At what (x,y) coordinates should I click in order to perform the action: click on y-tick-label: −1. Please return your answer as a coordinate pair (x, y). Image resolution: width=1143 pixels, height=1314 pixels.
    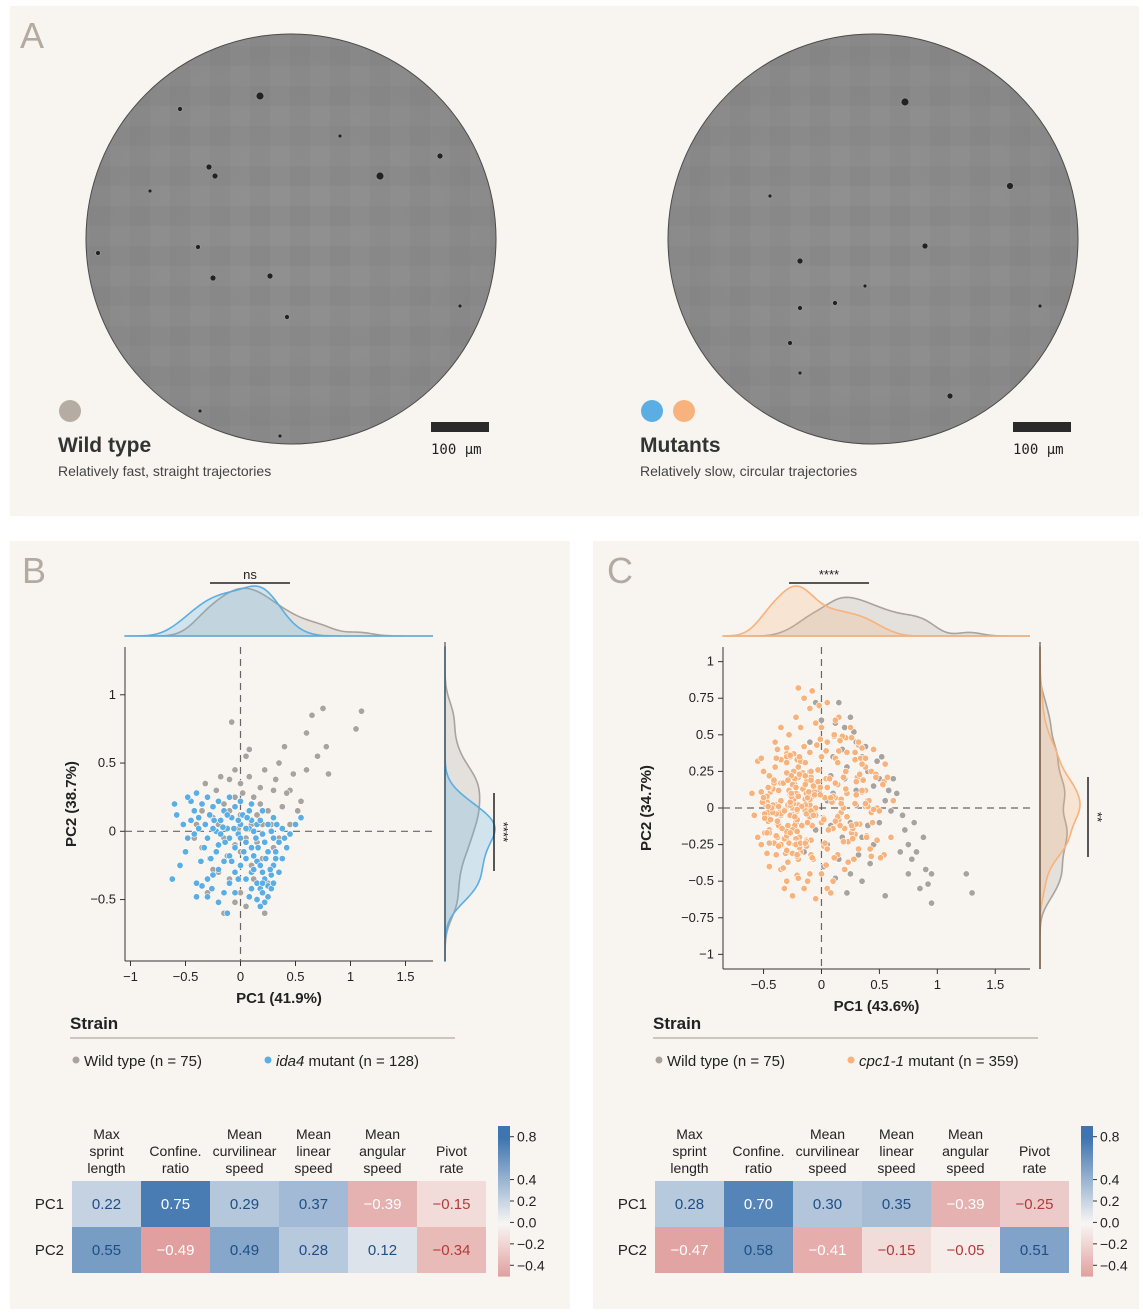
    Looking at the image, I should click on (706, 953).